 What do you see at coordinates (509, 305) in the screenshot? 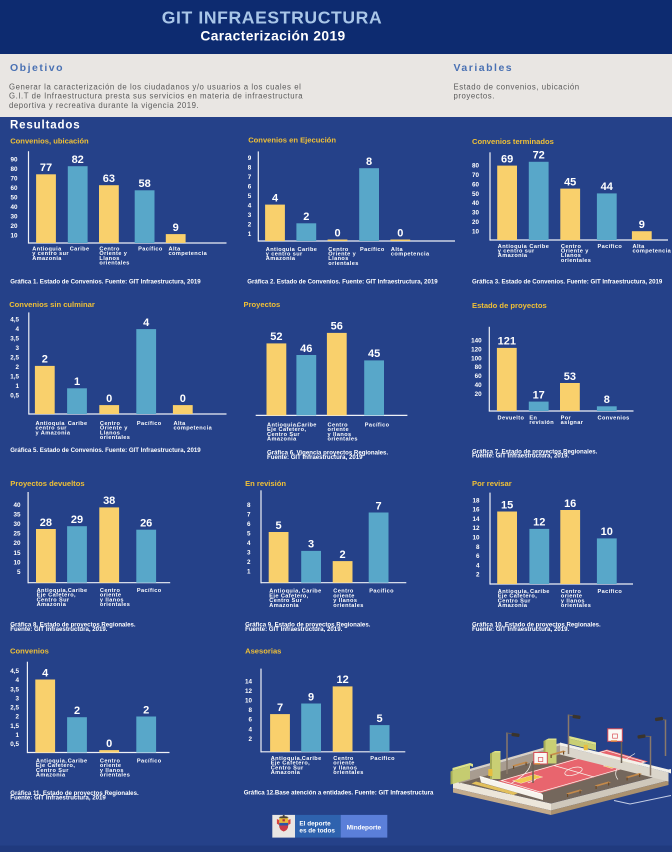
I see `svg-text: Estado de proyectos` at bounding box center [509, 305].